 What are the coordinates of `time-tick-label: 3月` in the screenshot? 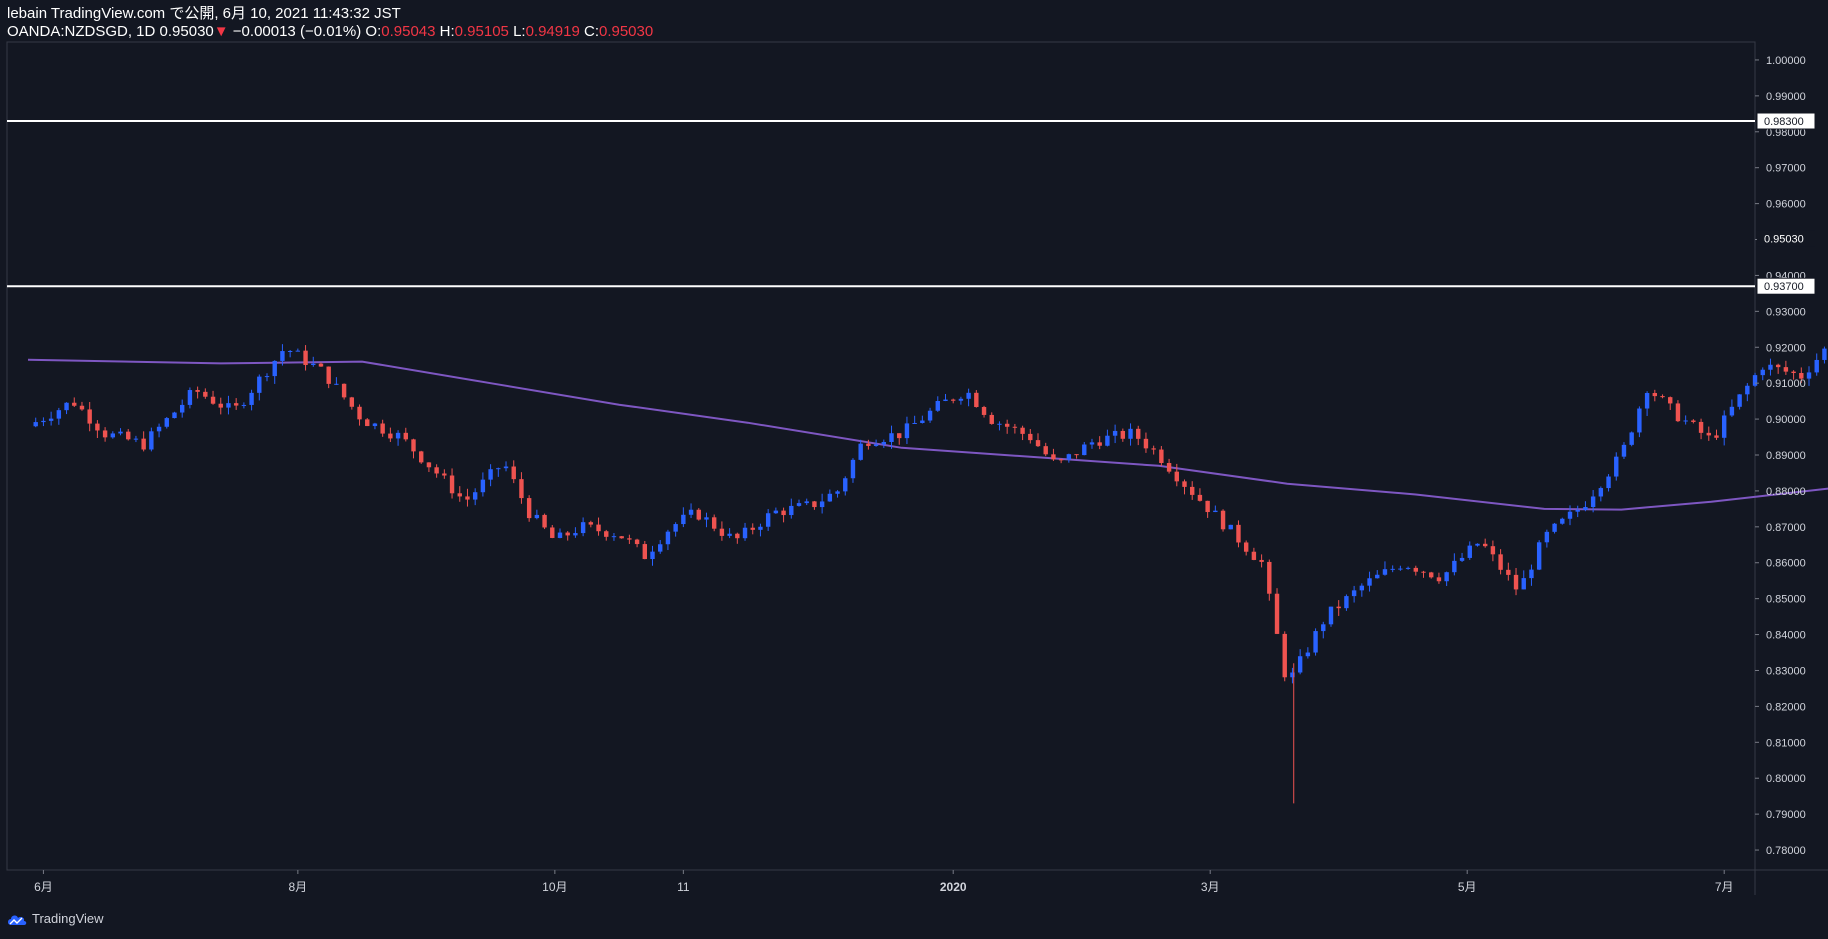 It's located at (1210, 887).